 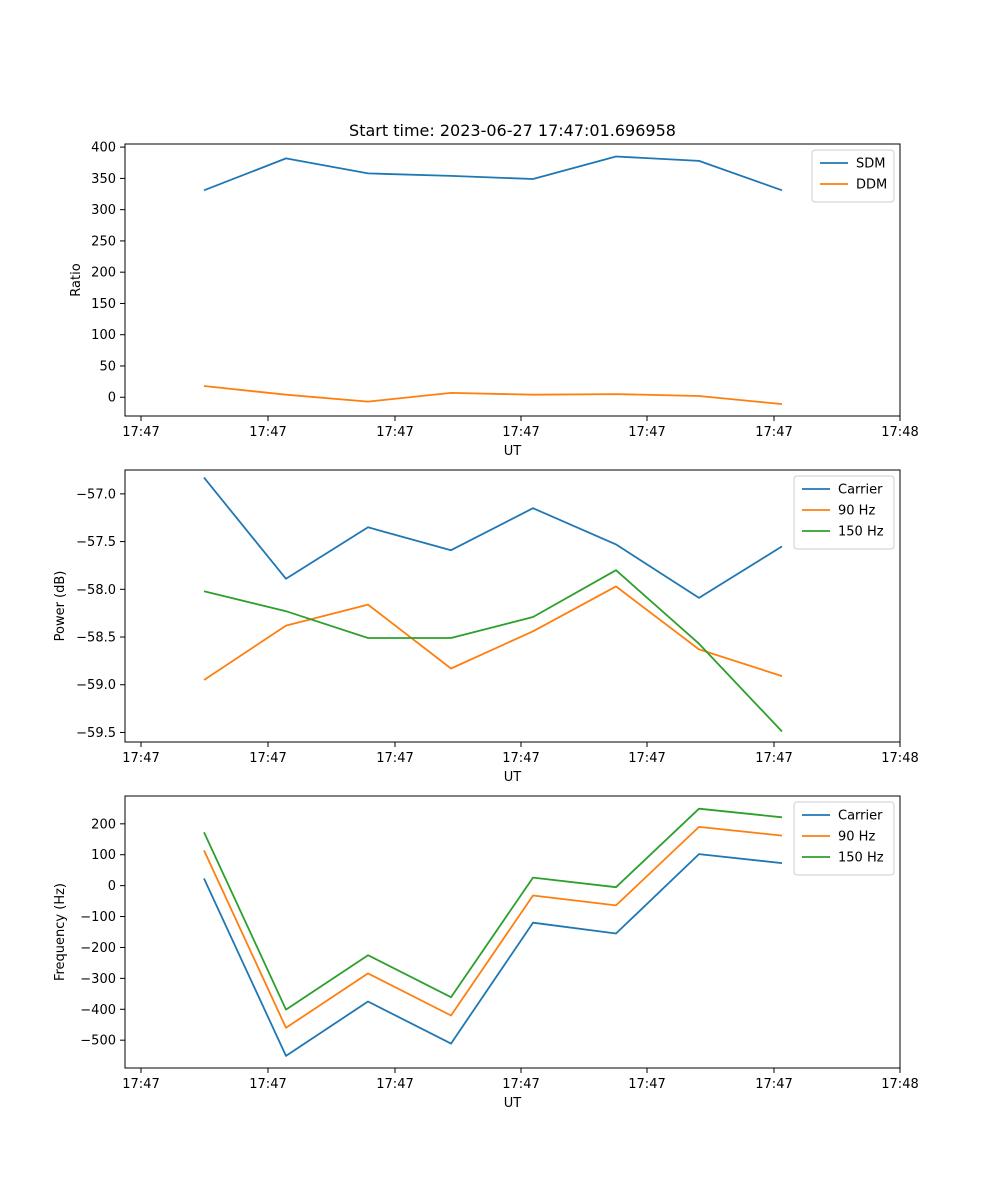 I want to click on y-tick-label: −100, so click(x=98, y=917).